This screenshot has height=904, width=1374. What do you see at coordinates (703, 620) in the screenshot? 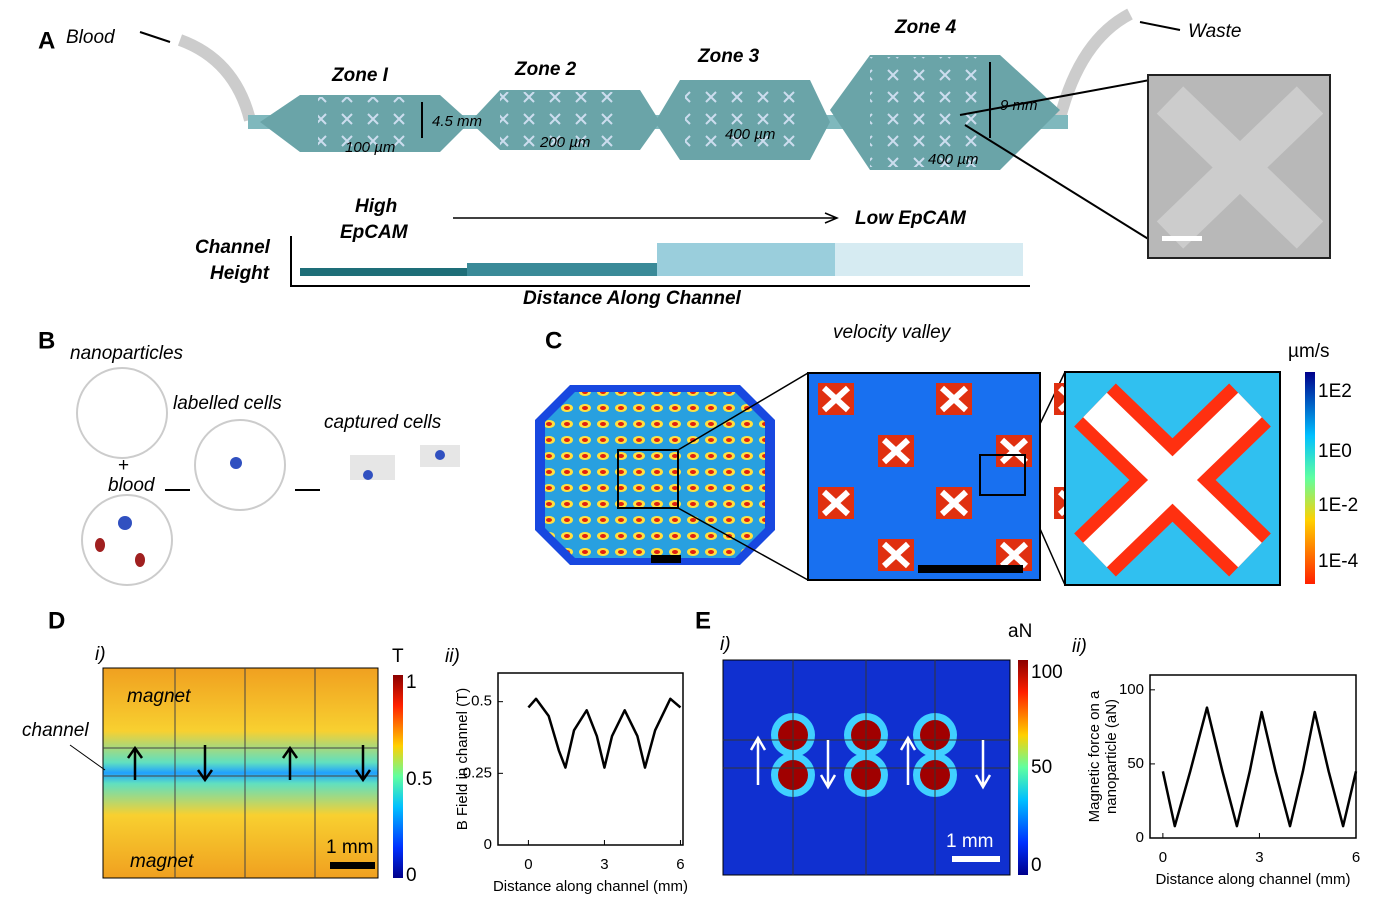
I see `panel-label: E` at bounding box center [703, 620].